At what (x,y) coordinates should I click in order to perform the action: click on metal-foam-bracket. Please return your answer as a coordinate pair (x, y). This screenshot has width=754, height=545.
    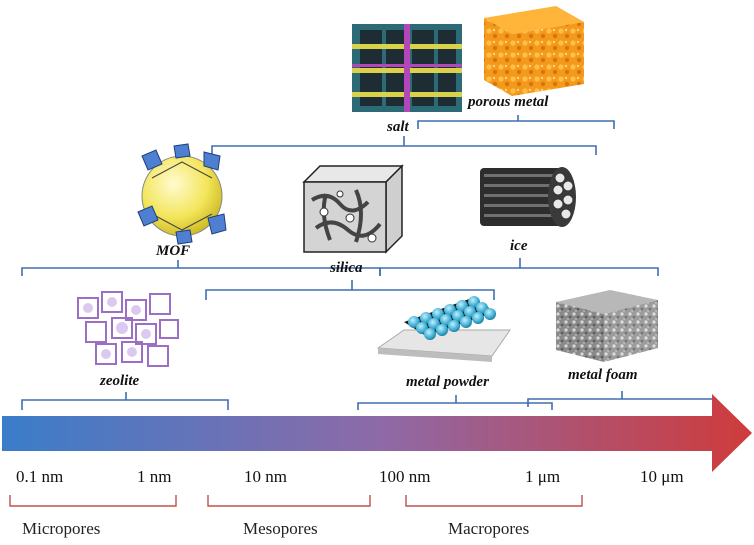
    Looking at the image, I should click on (622, 399).